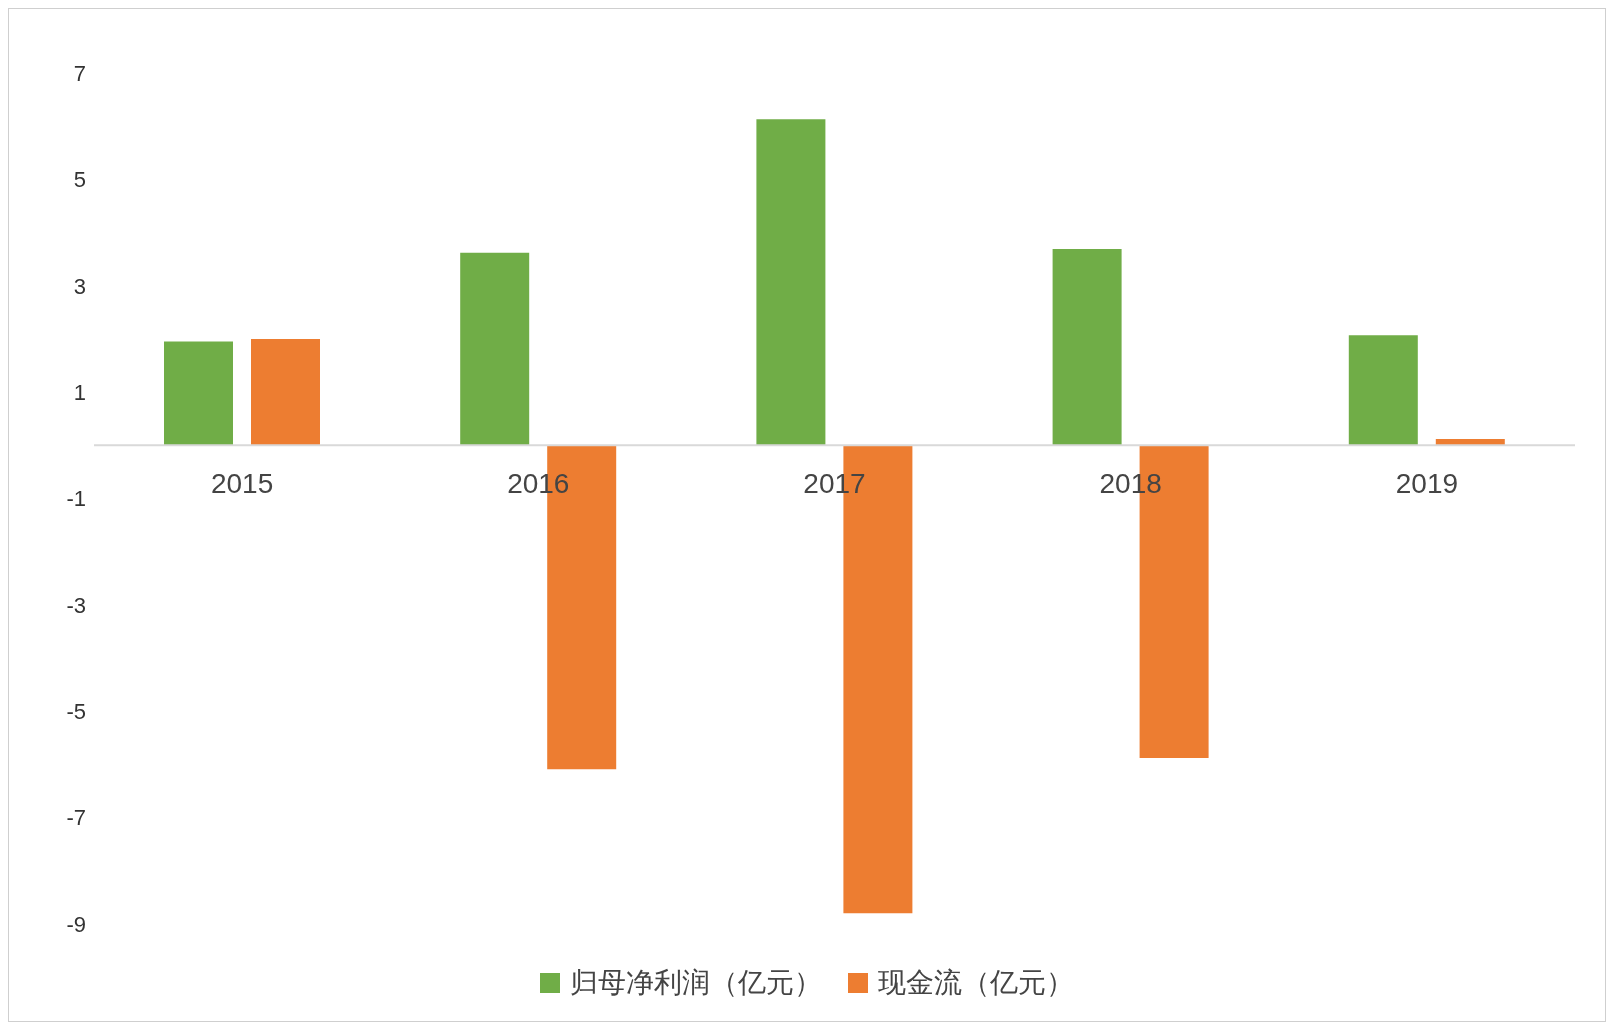 This screenshot has width=1614, height=1030. What do you see at coordinates (76, 605) in the screenshot?
I see `y-tick-label: -3` at bounding box center [76, 605].